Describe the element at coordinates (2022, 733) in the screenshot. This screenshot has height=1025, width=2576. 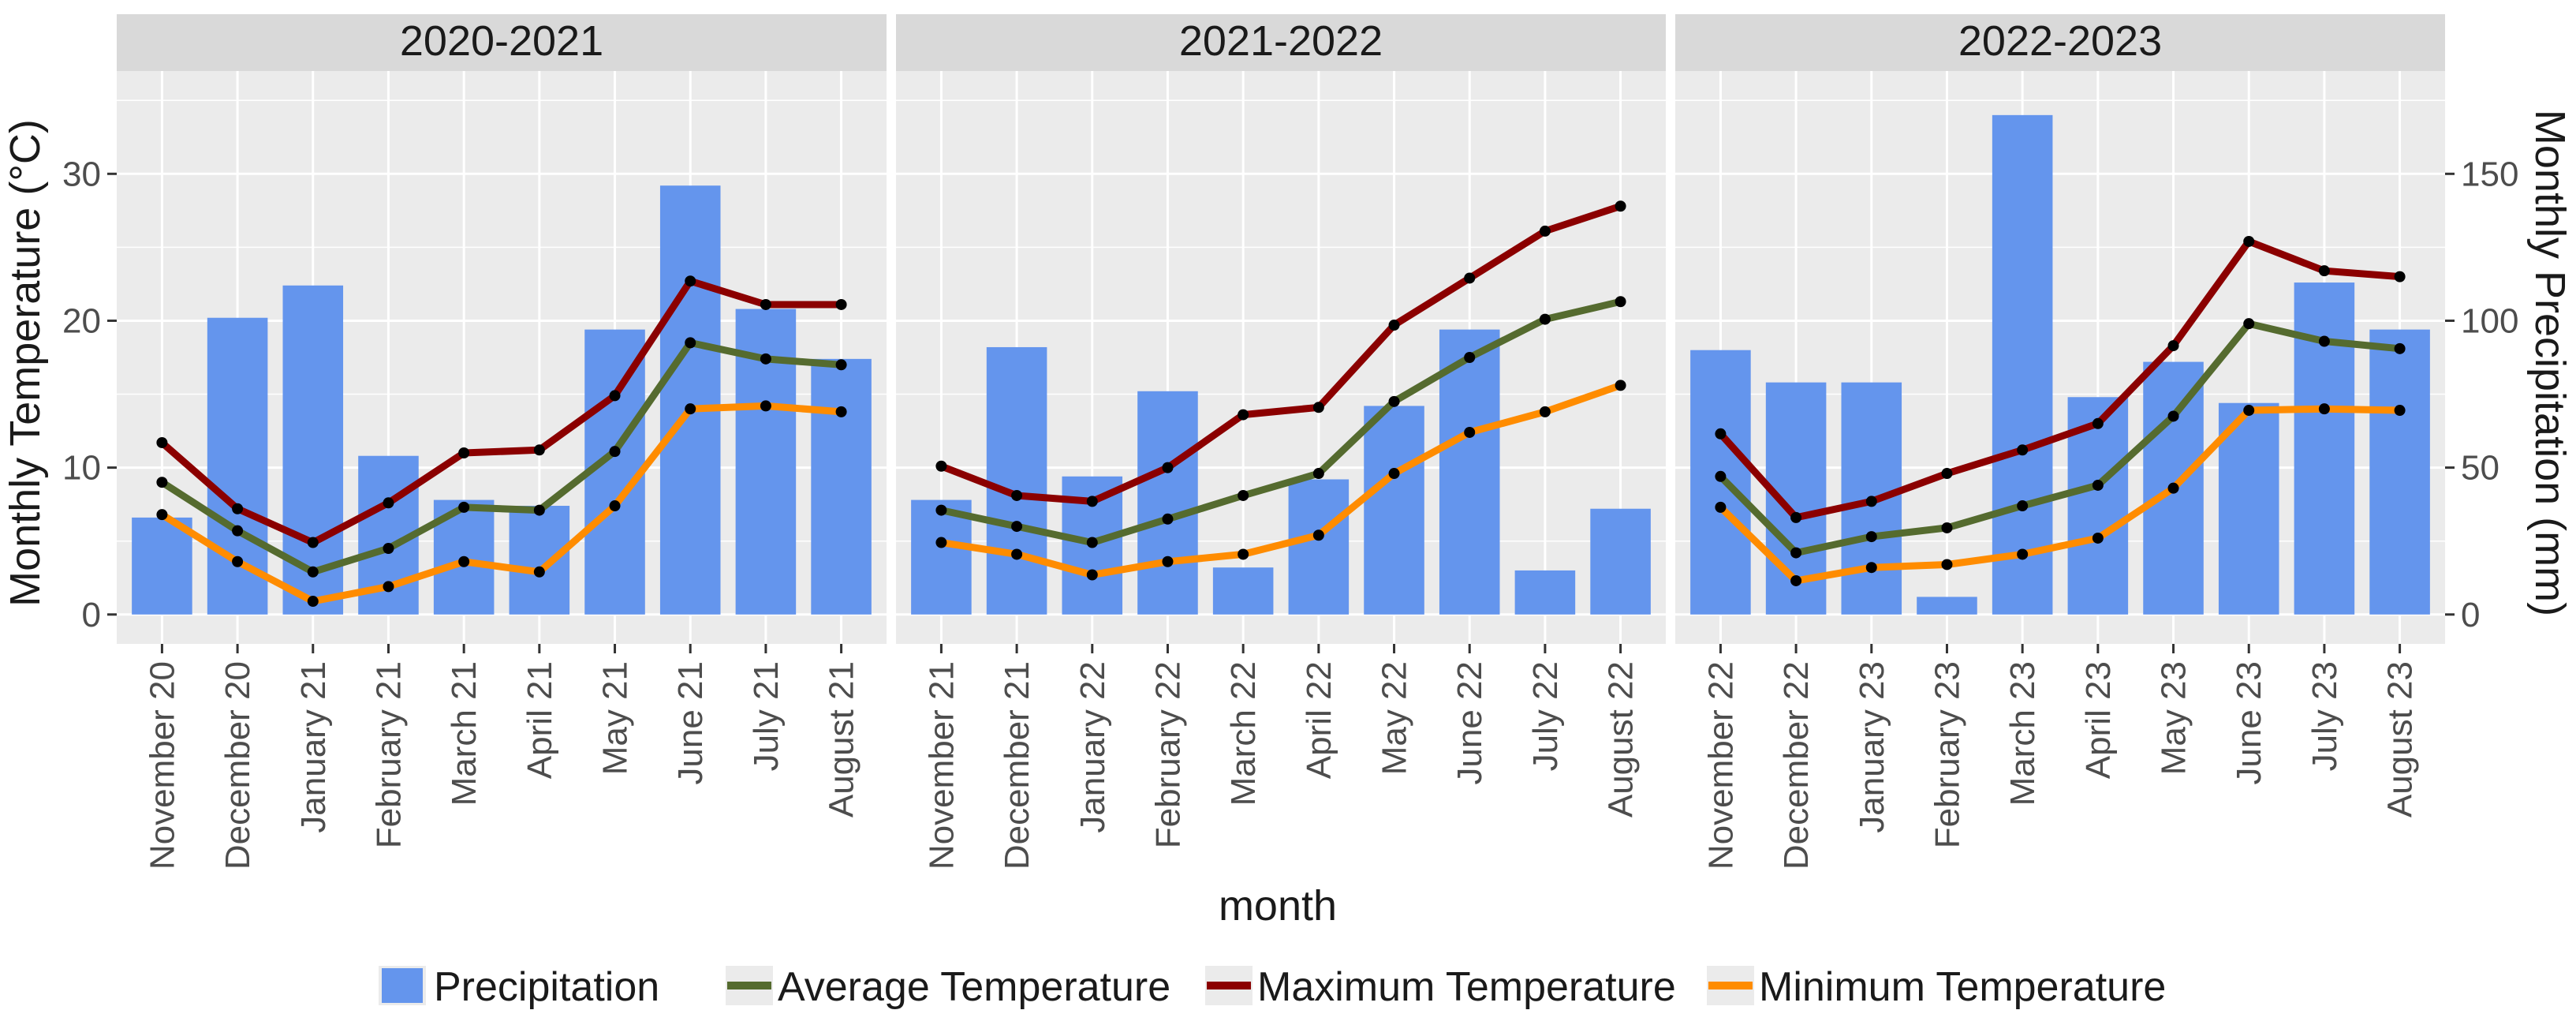
I see `x-tick-label: March 23` at that location.